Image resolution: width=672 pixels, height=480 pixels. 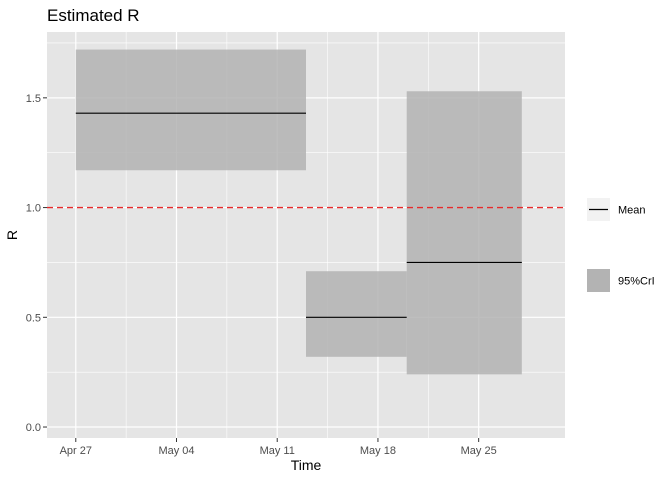 What do you see at coordinates (33, 428) in the screenshot?
I see `y-tick-label: 0.0` at bounding box center [33, 428].